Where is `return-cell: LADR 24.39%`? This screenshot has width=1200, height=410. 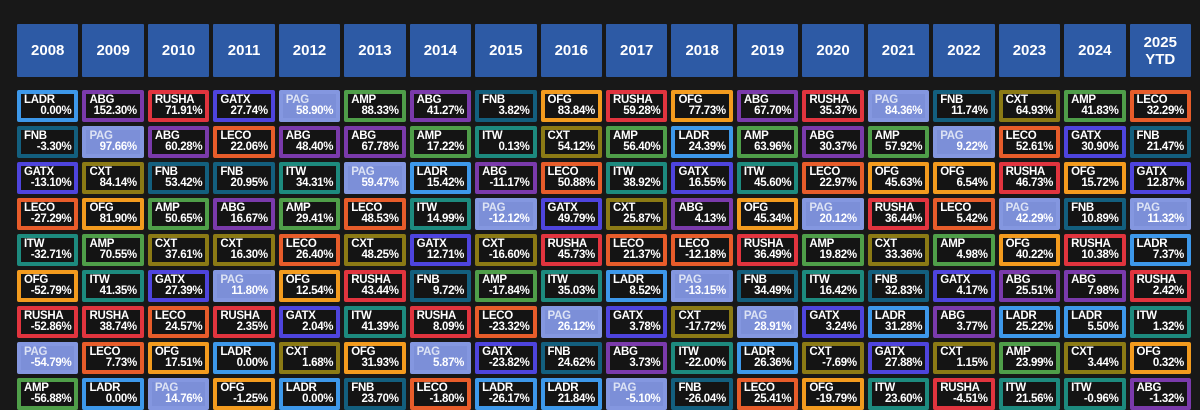
return-cell: LADR 24.39% is located at coordinates (702, 142).